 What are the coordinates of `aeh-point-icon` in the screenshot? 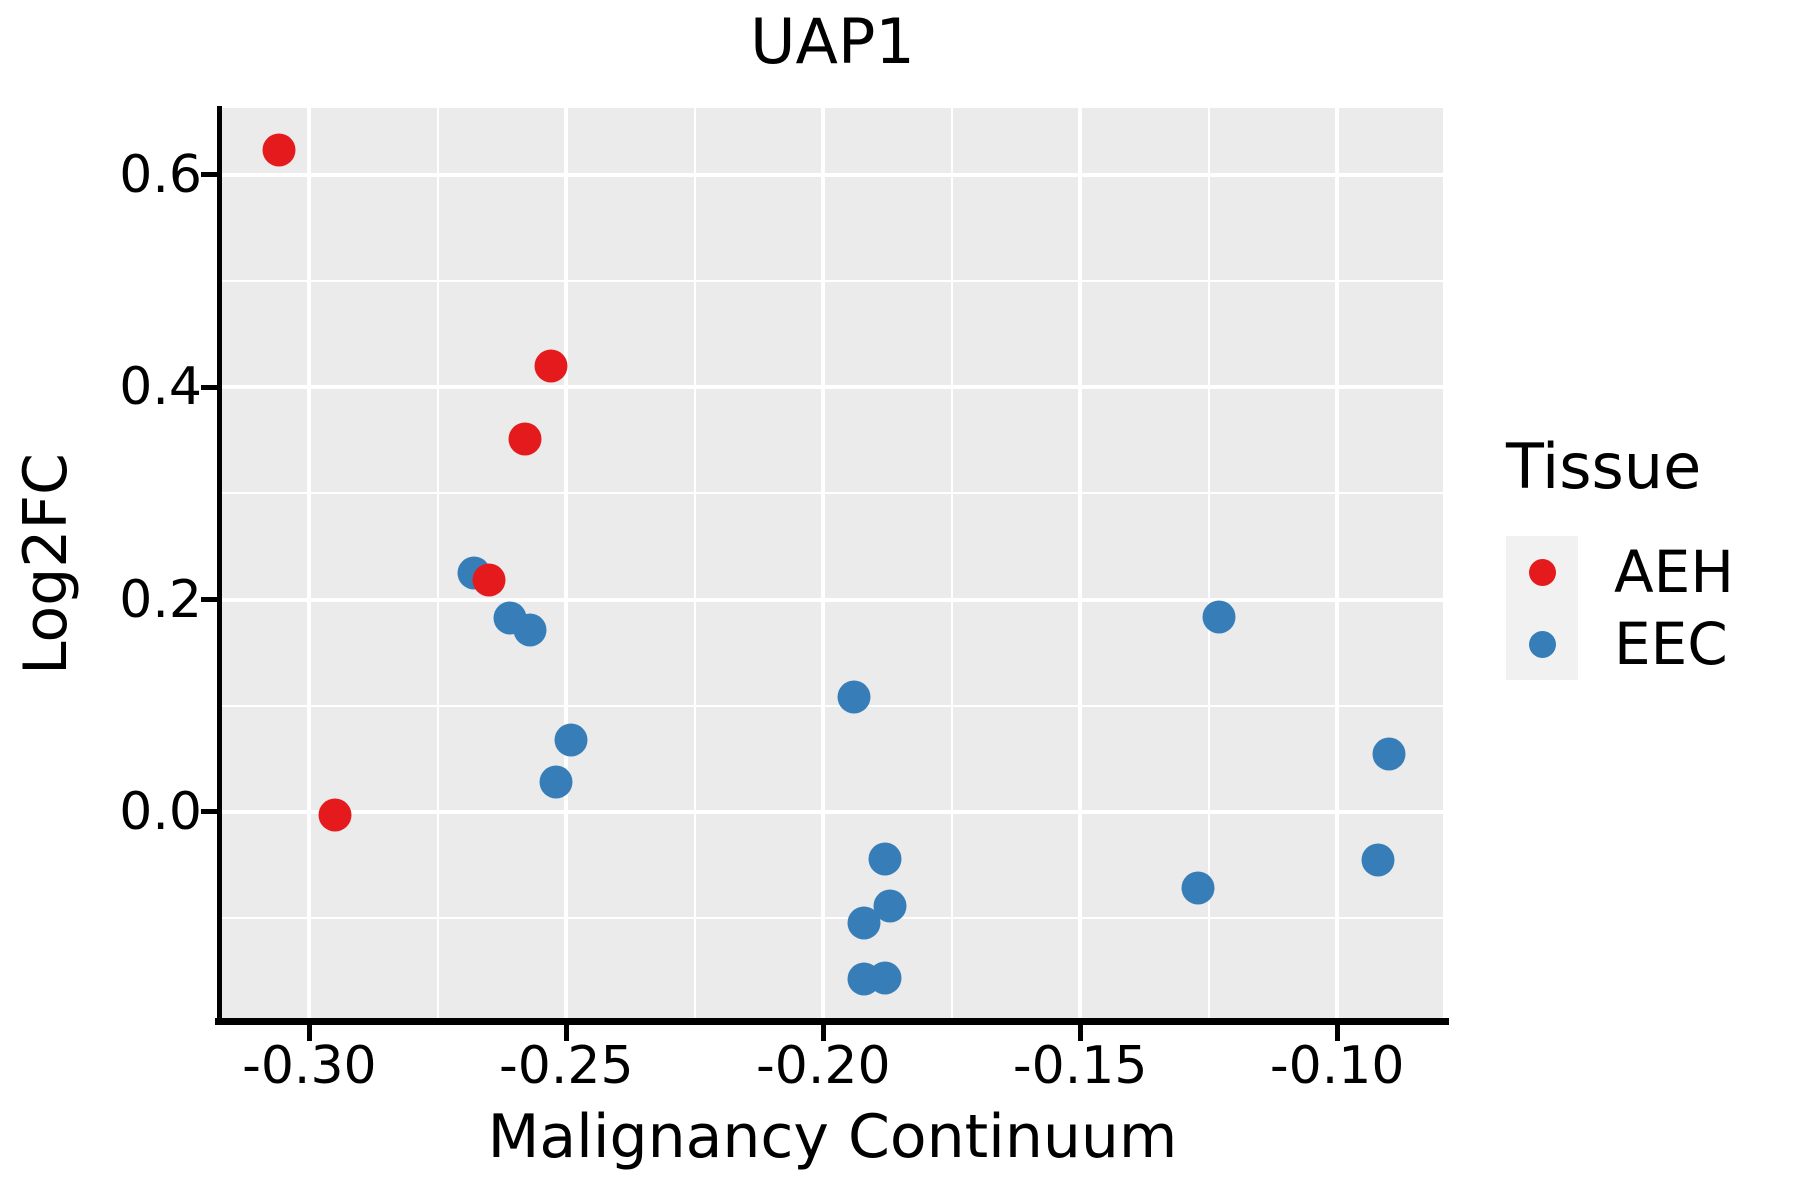 It's located at (1542, 572).